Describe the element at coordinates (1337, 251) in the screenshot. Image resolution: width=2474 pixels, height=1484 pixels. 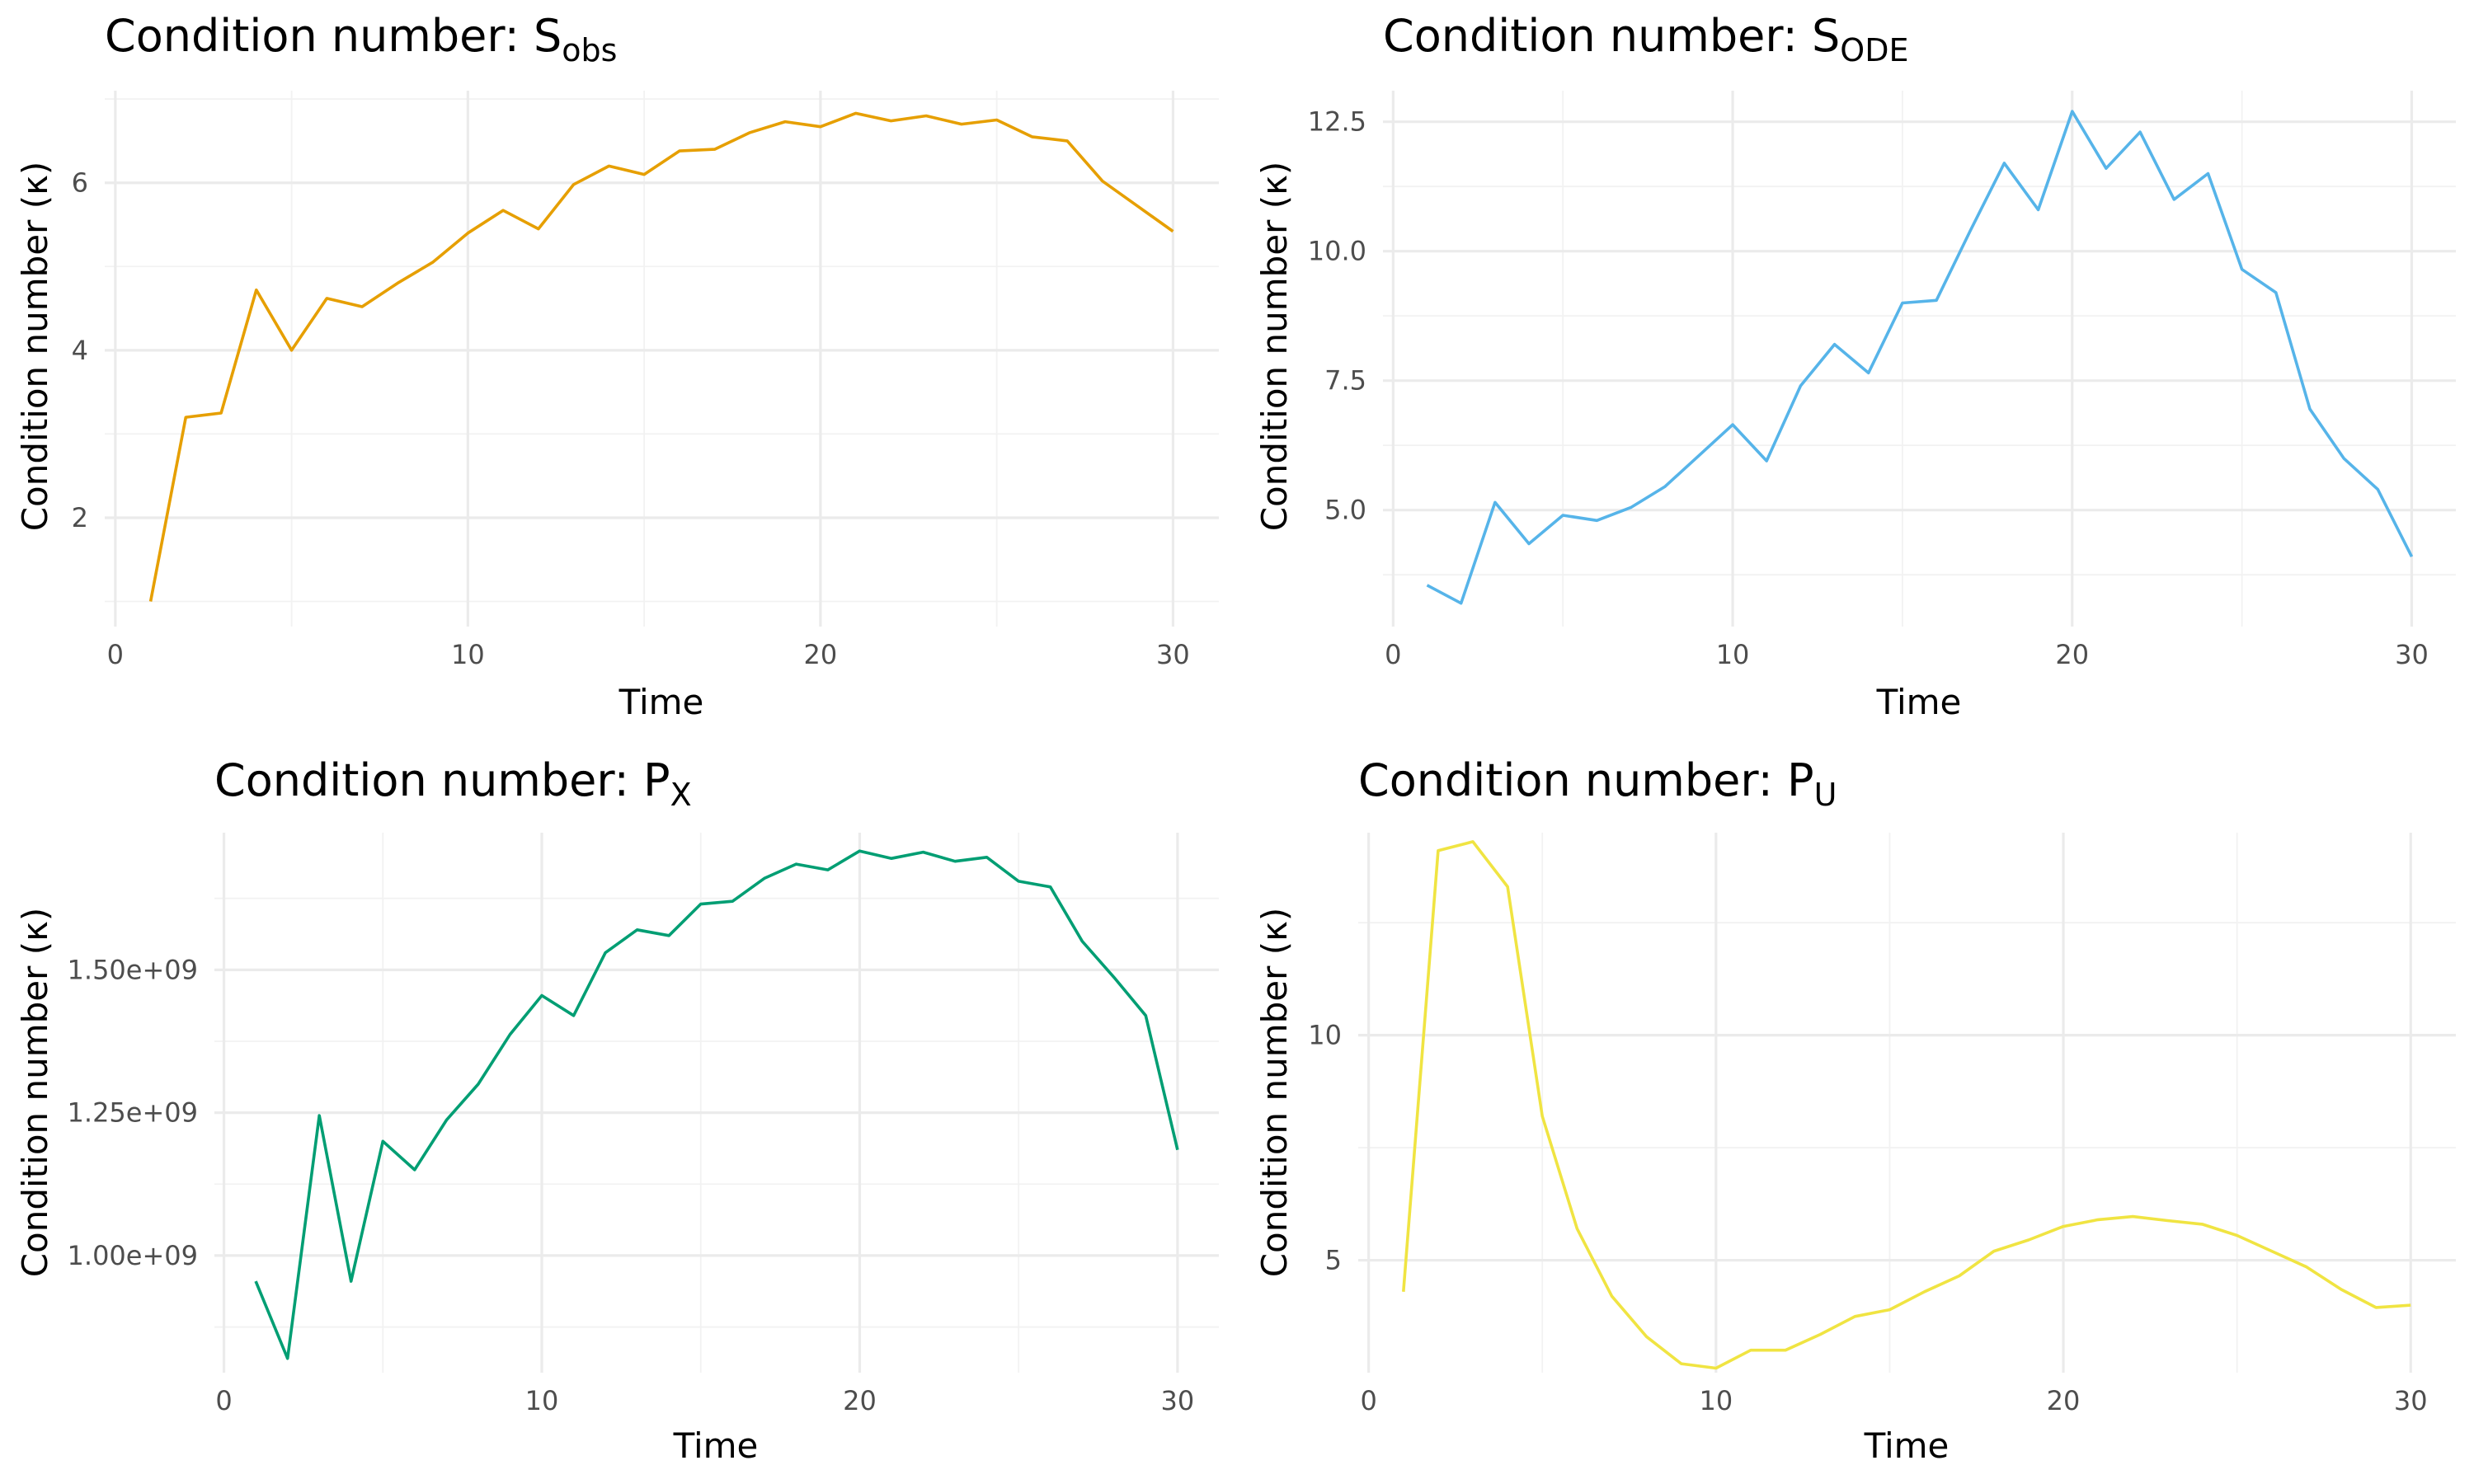
I see `y-tick-label: 10.0` at that location.